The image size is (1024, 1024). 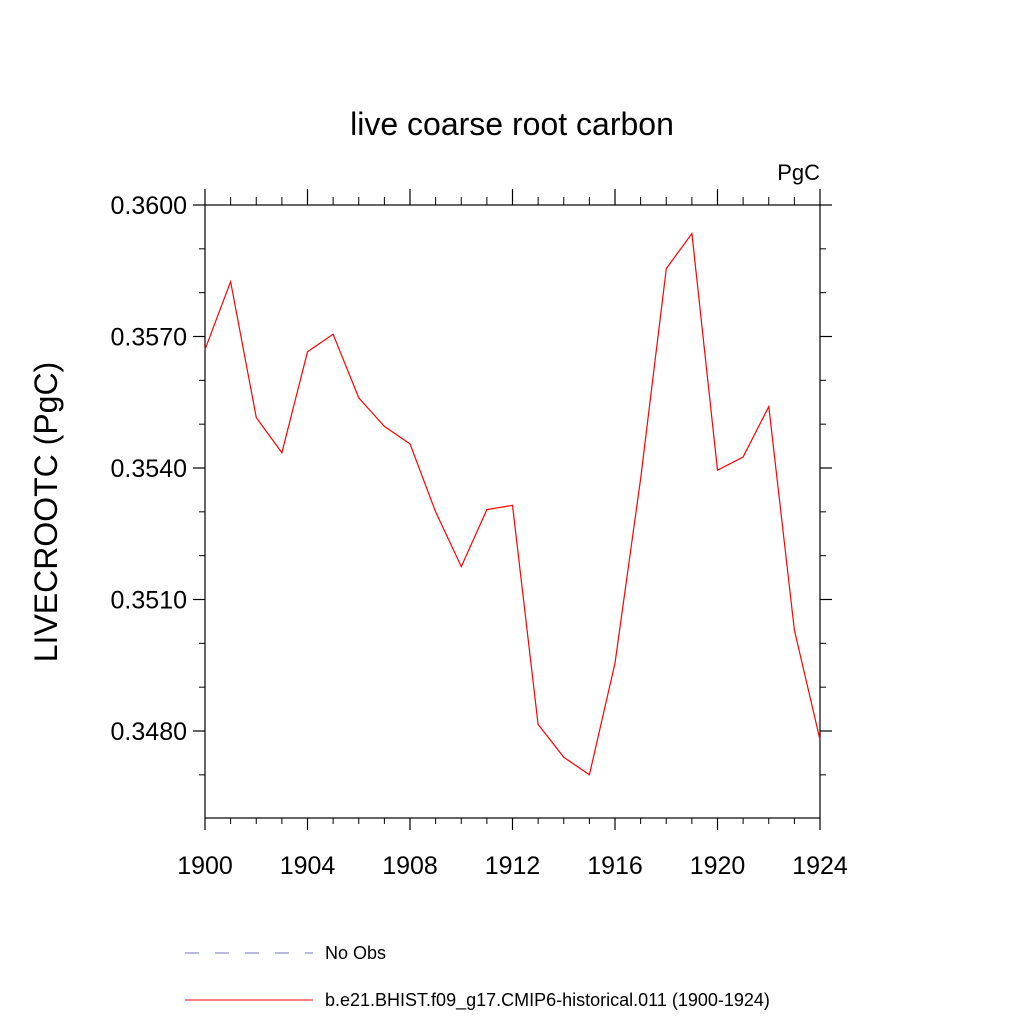 I want to click on y-tick-label: 0.3540, so click(x=149, y=469).